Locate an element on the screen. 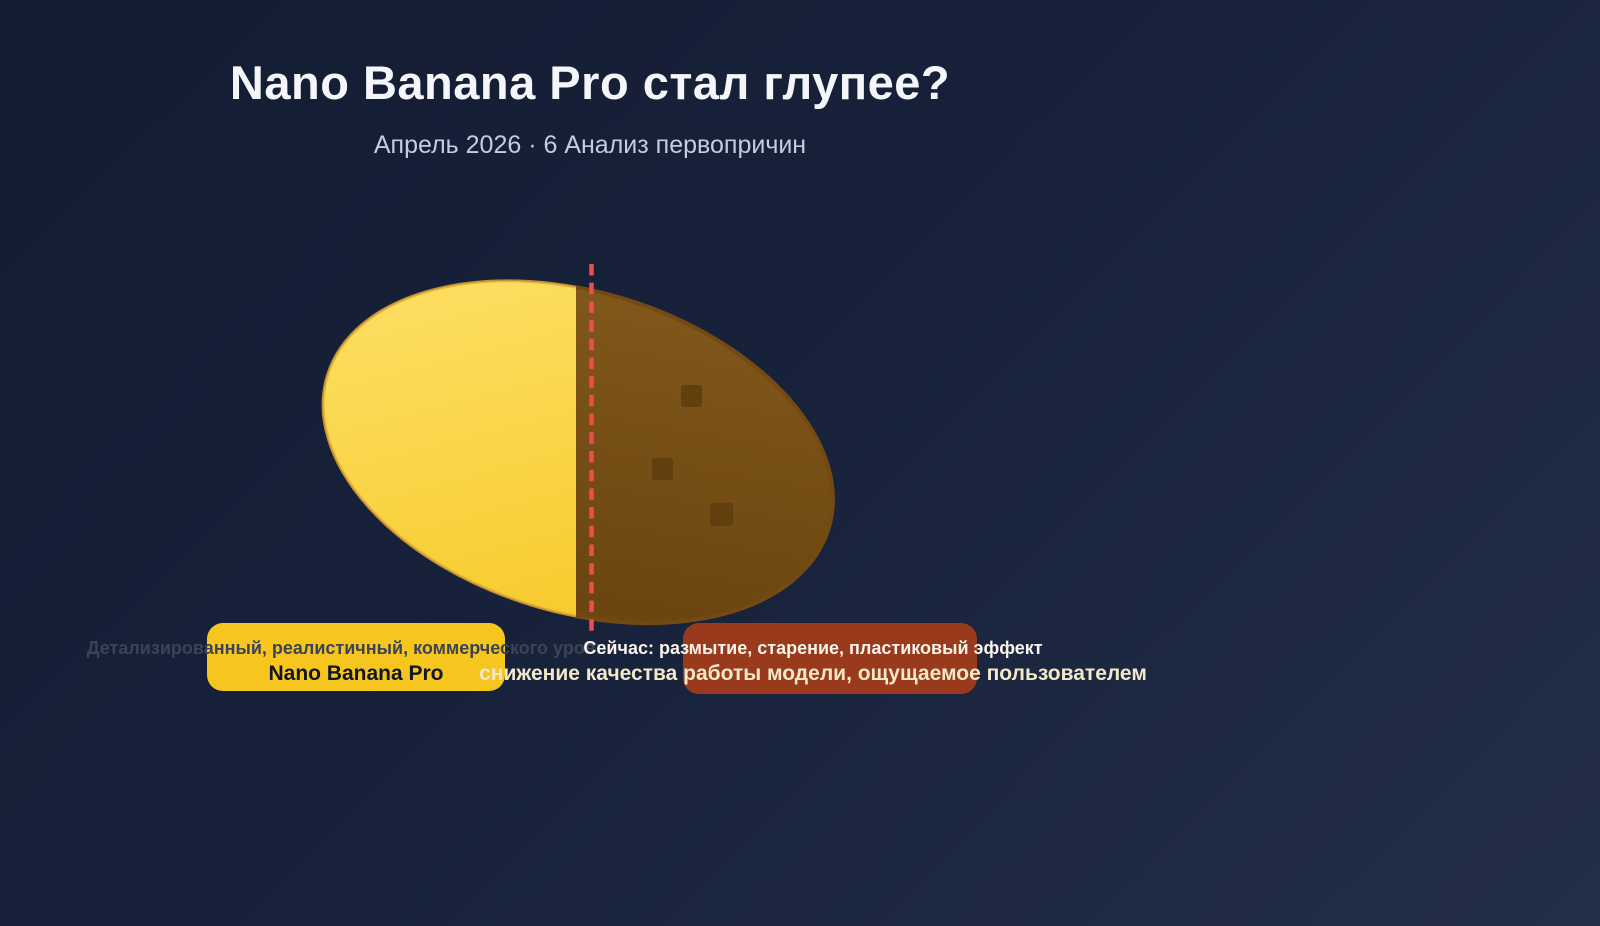  banana-fresh-half is located at coordinates (449, 452).